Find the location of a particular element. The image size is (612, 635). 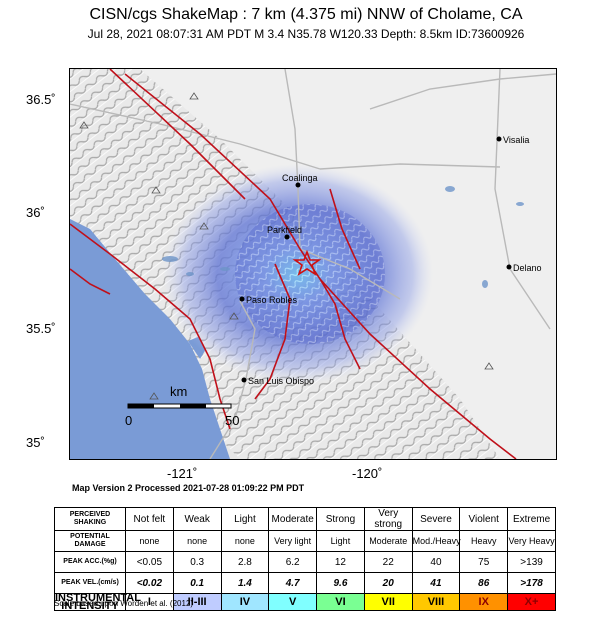

intensity-cell: VI is located at coordinates (340, 602).